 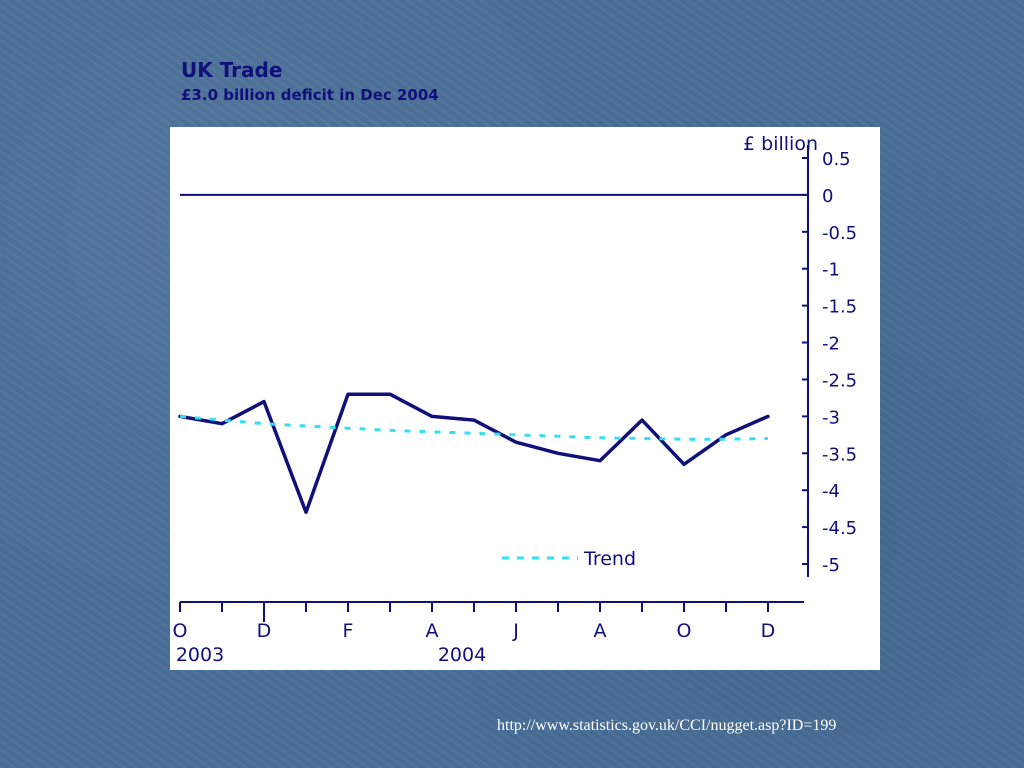 I want to click on y-tick-label: -1, so click(x=831, y=270).